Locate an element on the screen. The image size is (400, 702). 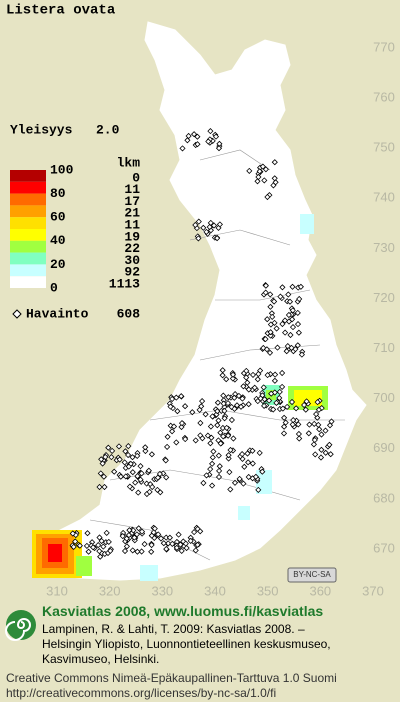
legend-count: 21 is located at coordinates (132, 213).